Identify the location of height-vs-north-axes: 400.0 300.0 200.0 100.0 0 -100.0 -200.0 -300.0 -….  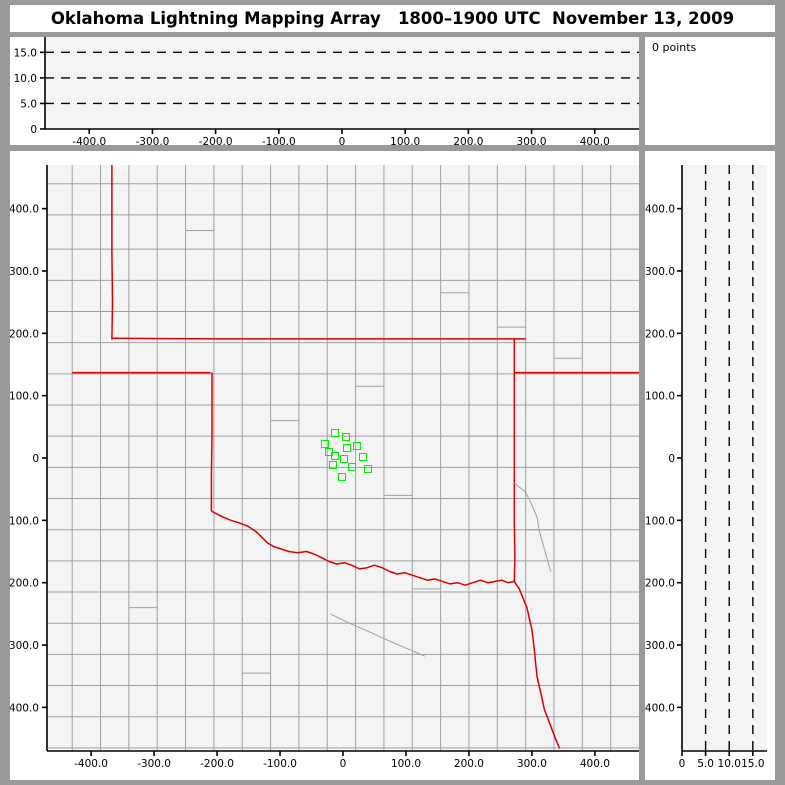
(706, 467).